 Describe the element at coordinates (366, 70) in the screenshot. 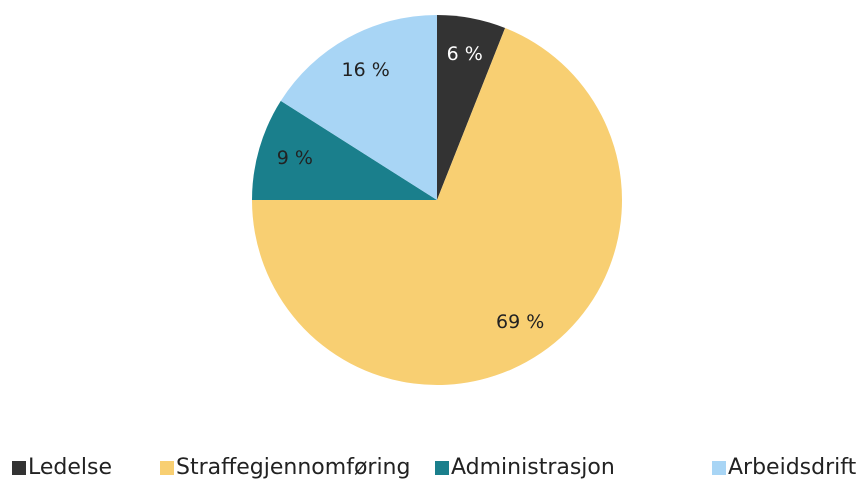

I see `data-label: 16 %` at that location.